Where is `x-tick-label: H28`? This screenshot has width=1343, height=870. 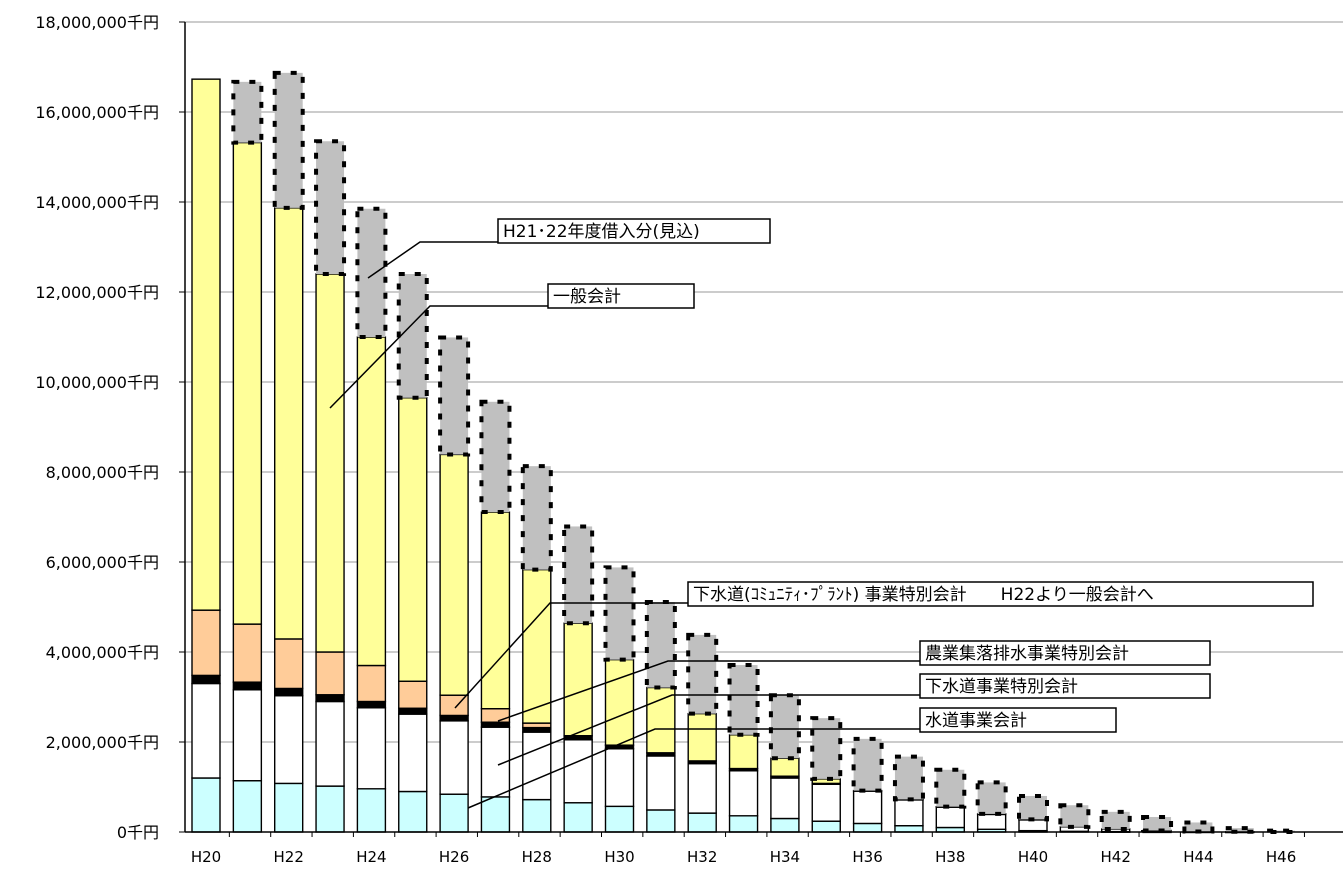
x-tick-label: H28 is located at coordinates (537, 857).